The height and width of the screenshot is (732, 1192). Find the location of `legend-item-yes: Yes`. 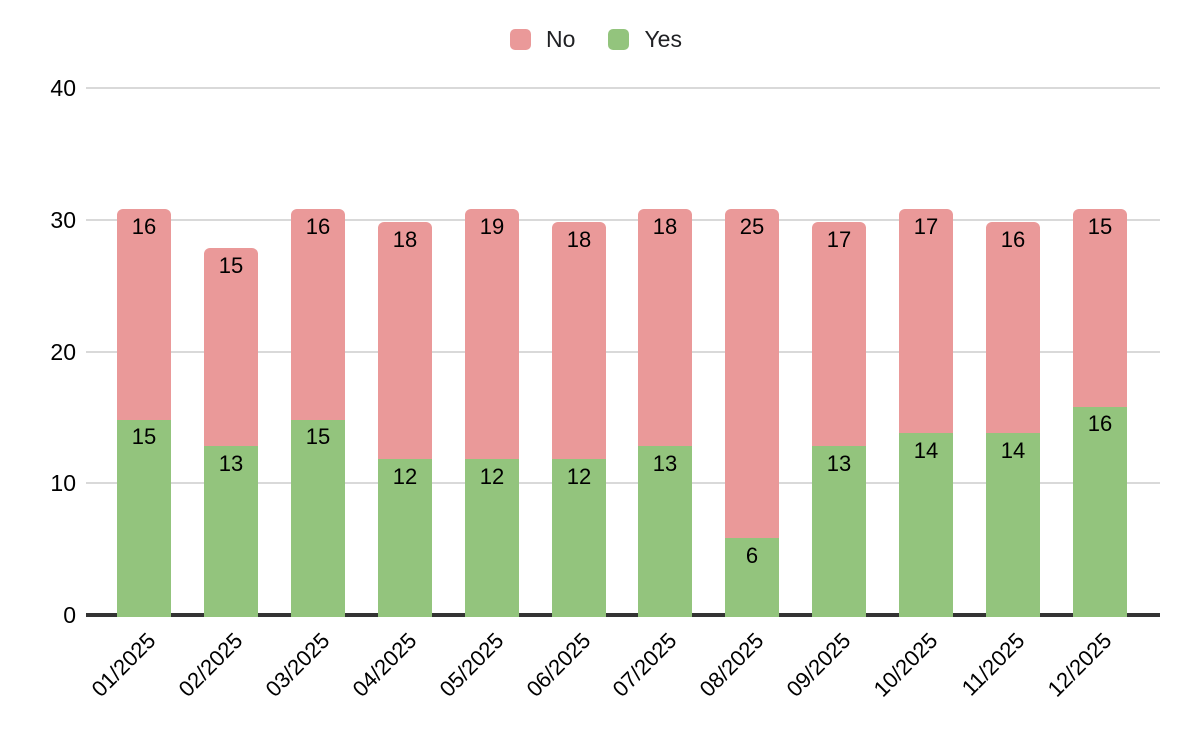

legend-item-yes: Yes is located at coordinates (645, 39).